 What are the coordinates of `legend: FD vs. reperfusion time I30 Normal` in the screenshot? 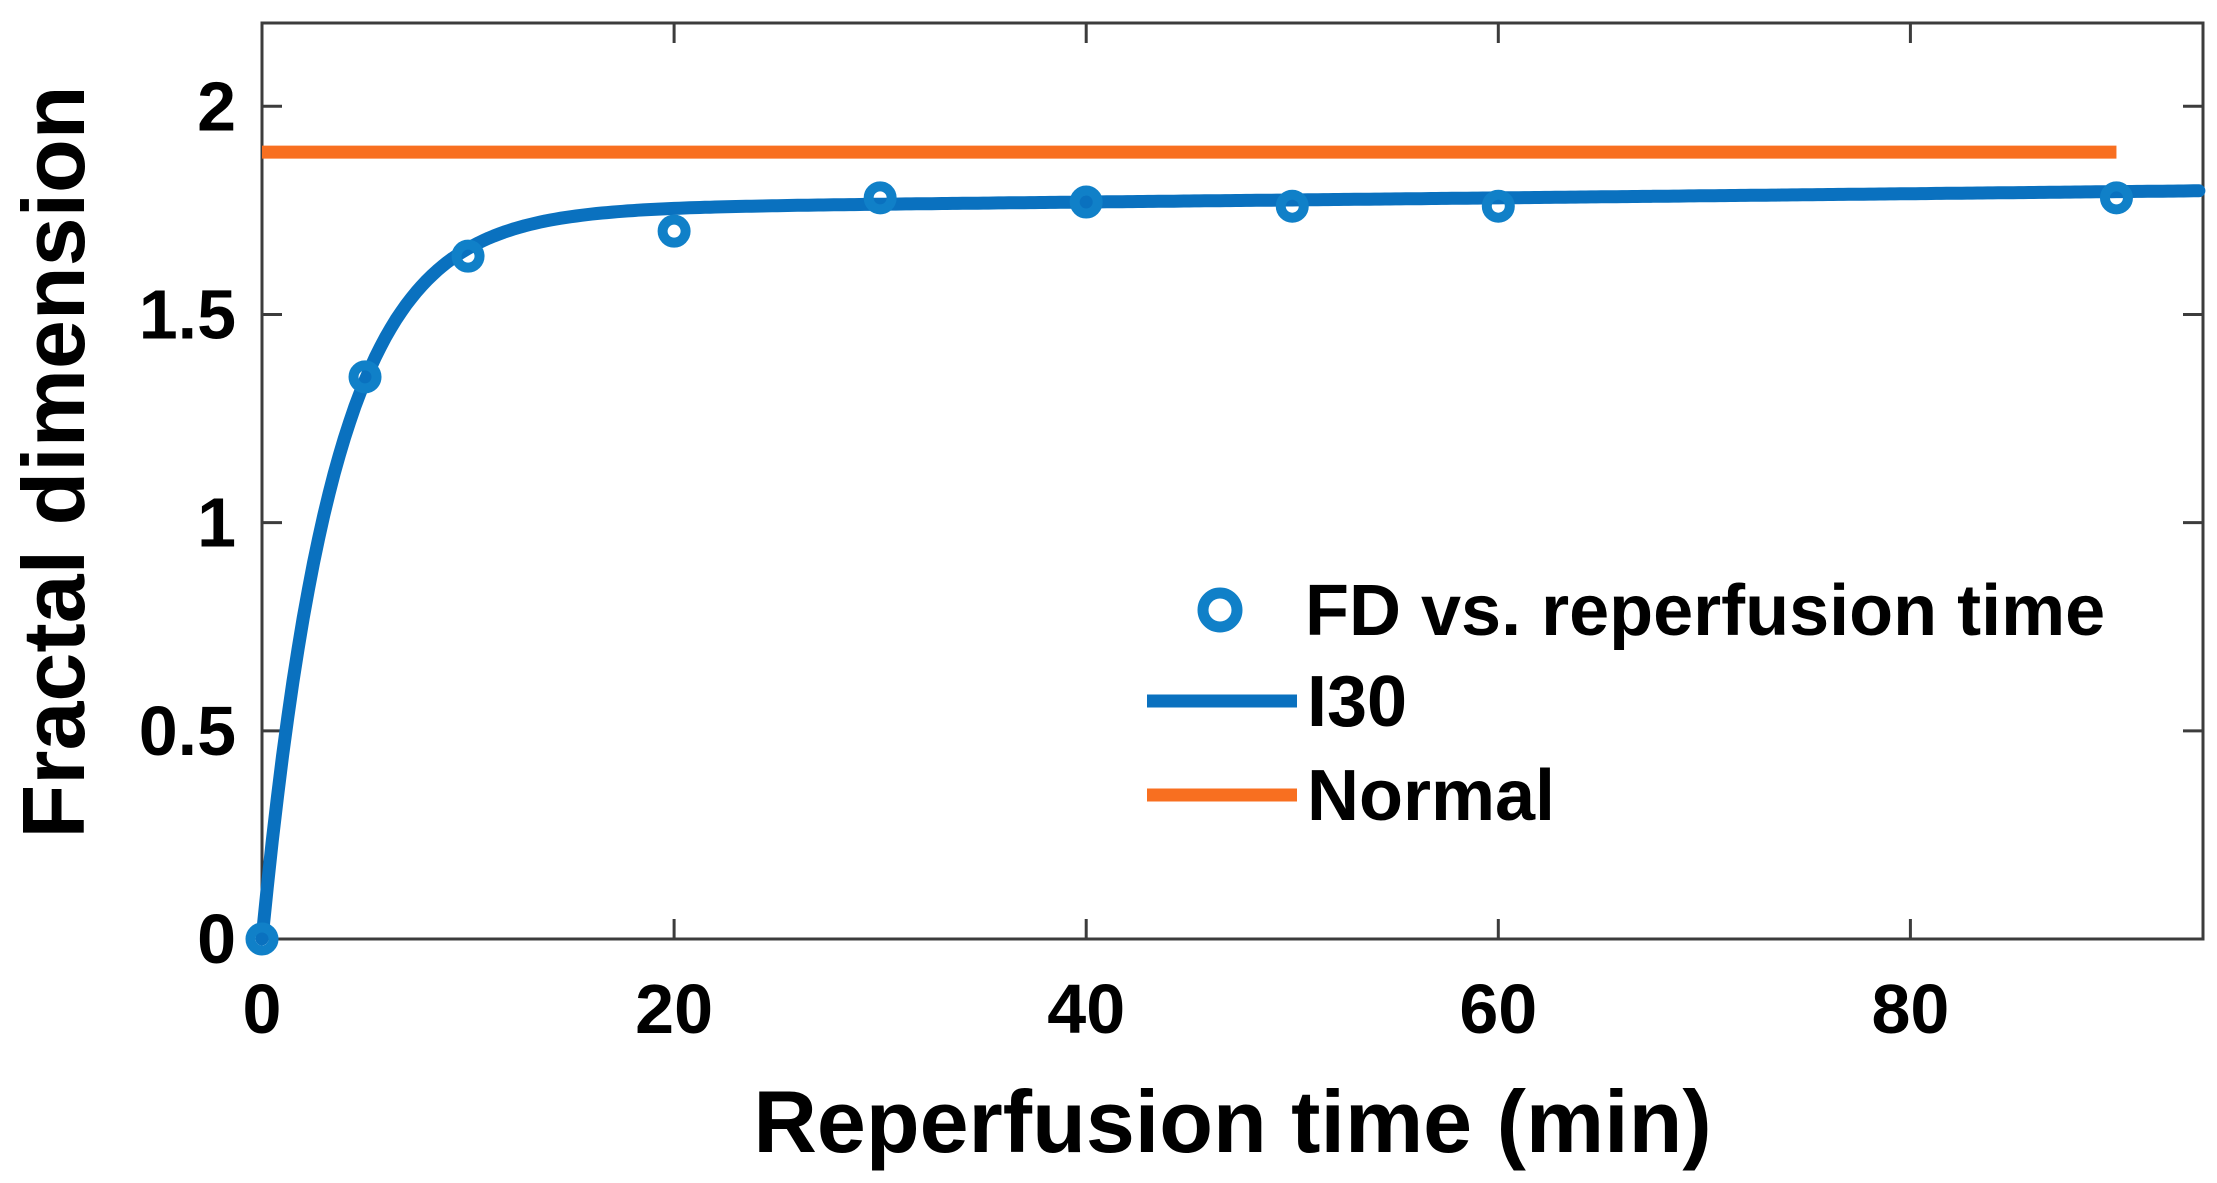 It's located at (1626, 703).